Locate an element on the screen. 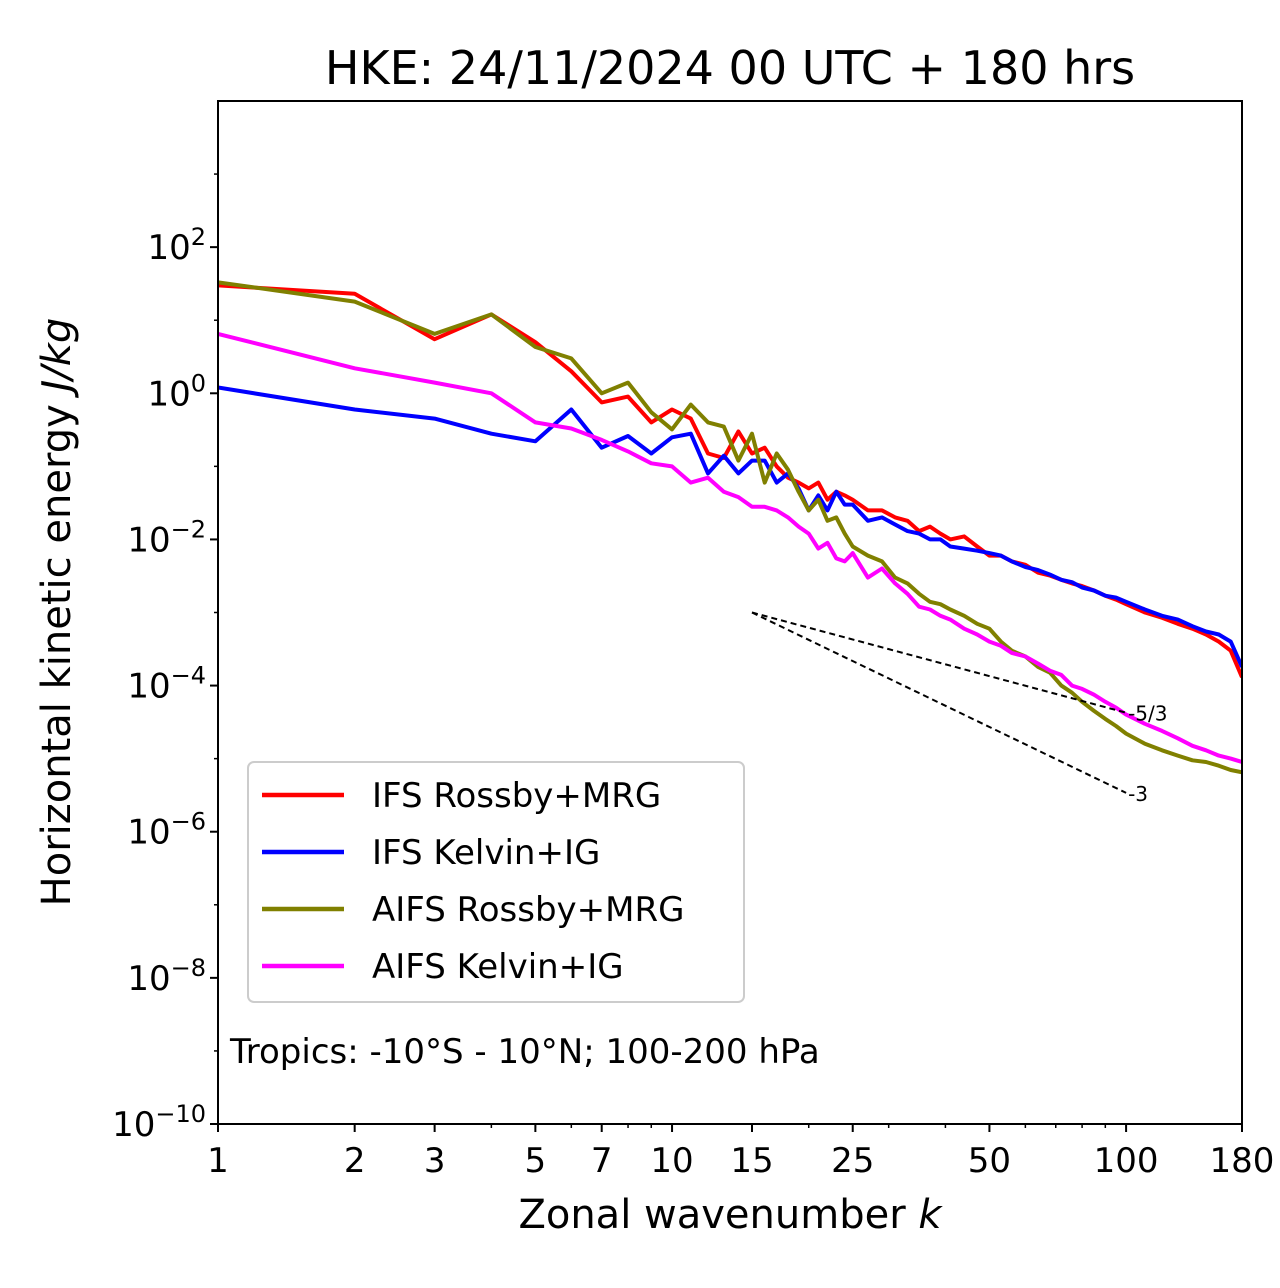 The image size is (1280, 1288). x-tick-label: 50 is located at coordinates (989, 1161).